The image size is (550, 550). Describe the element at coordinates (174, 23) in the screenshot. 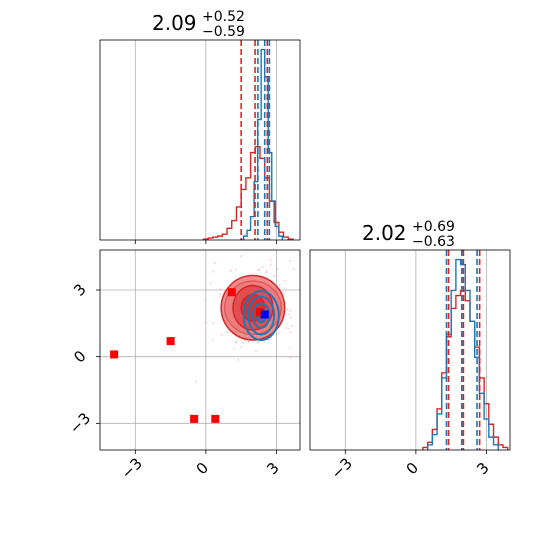

I see `title-median: 2.09` at that location.